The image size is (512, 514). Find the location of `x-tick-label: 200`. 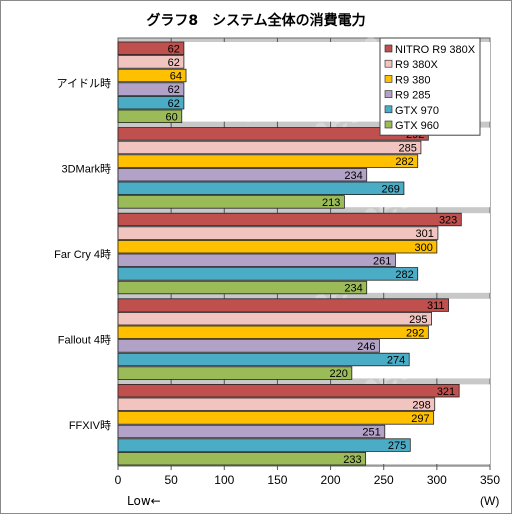

x-tick-label: 200 is located at coordinates (331, 480).